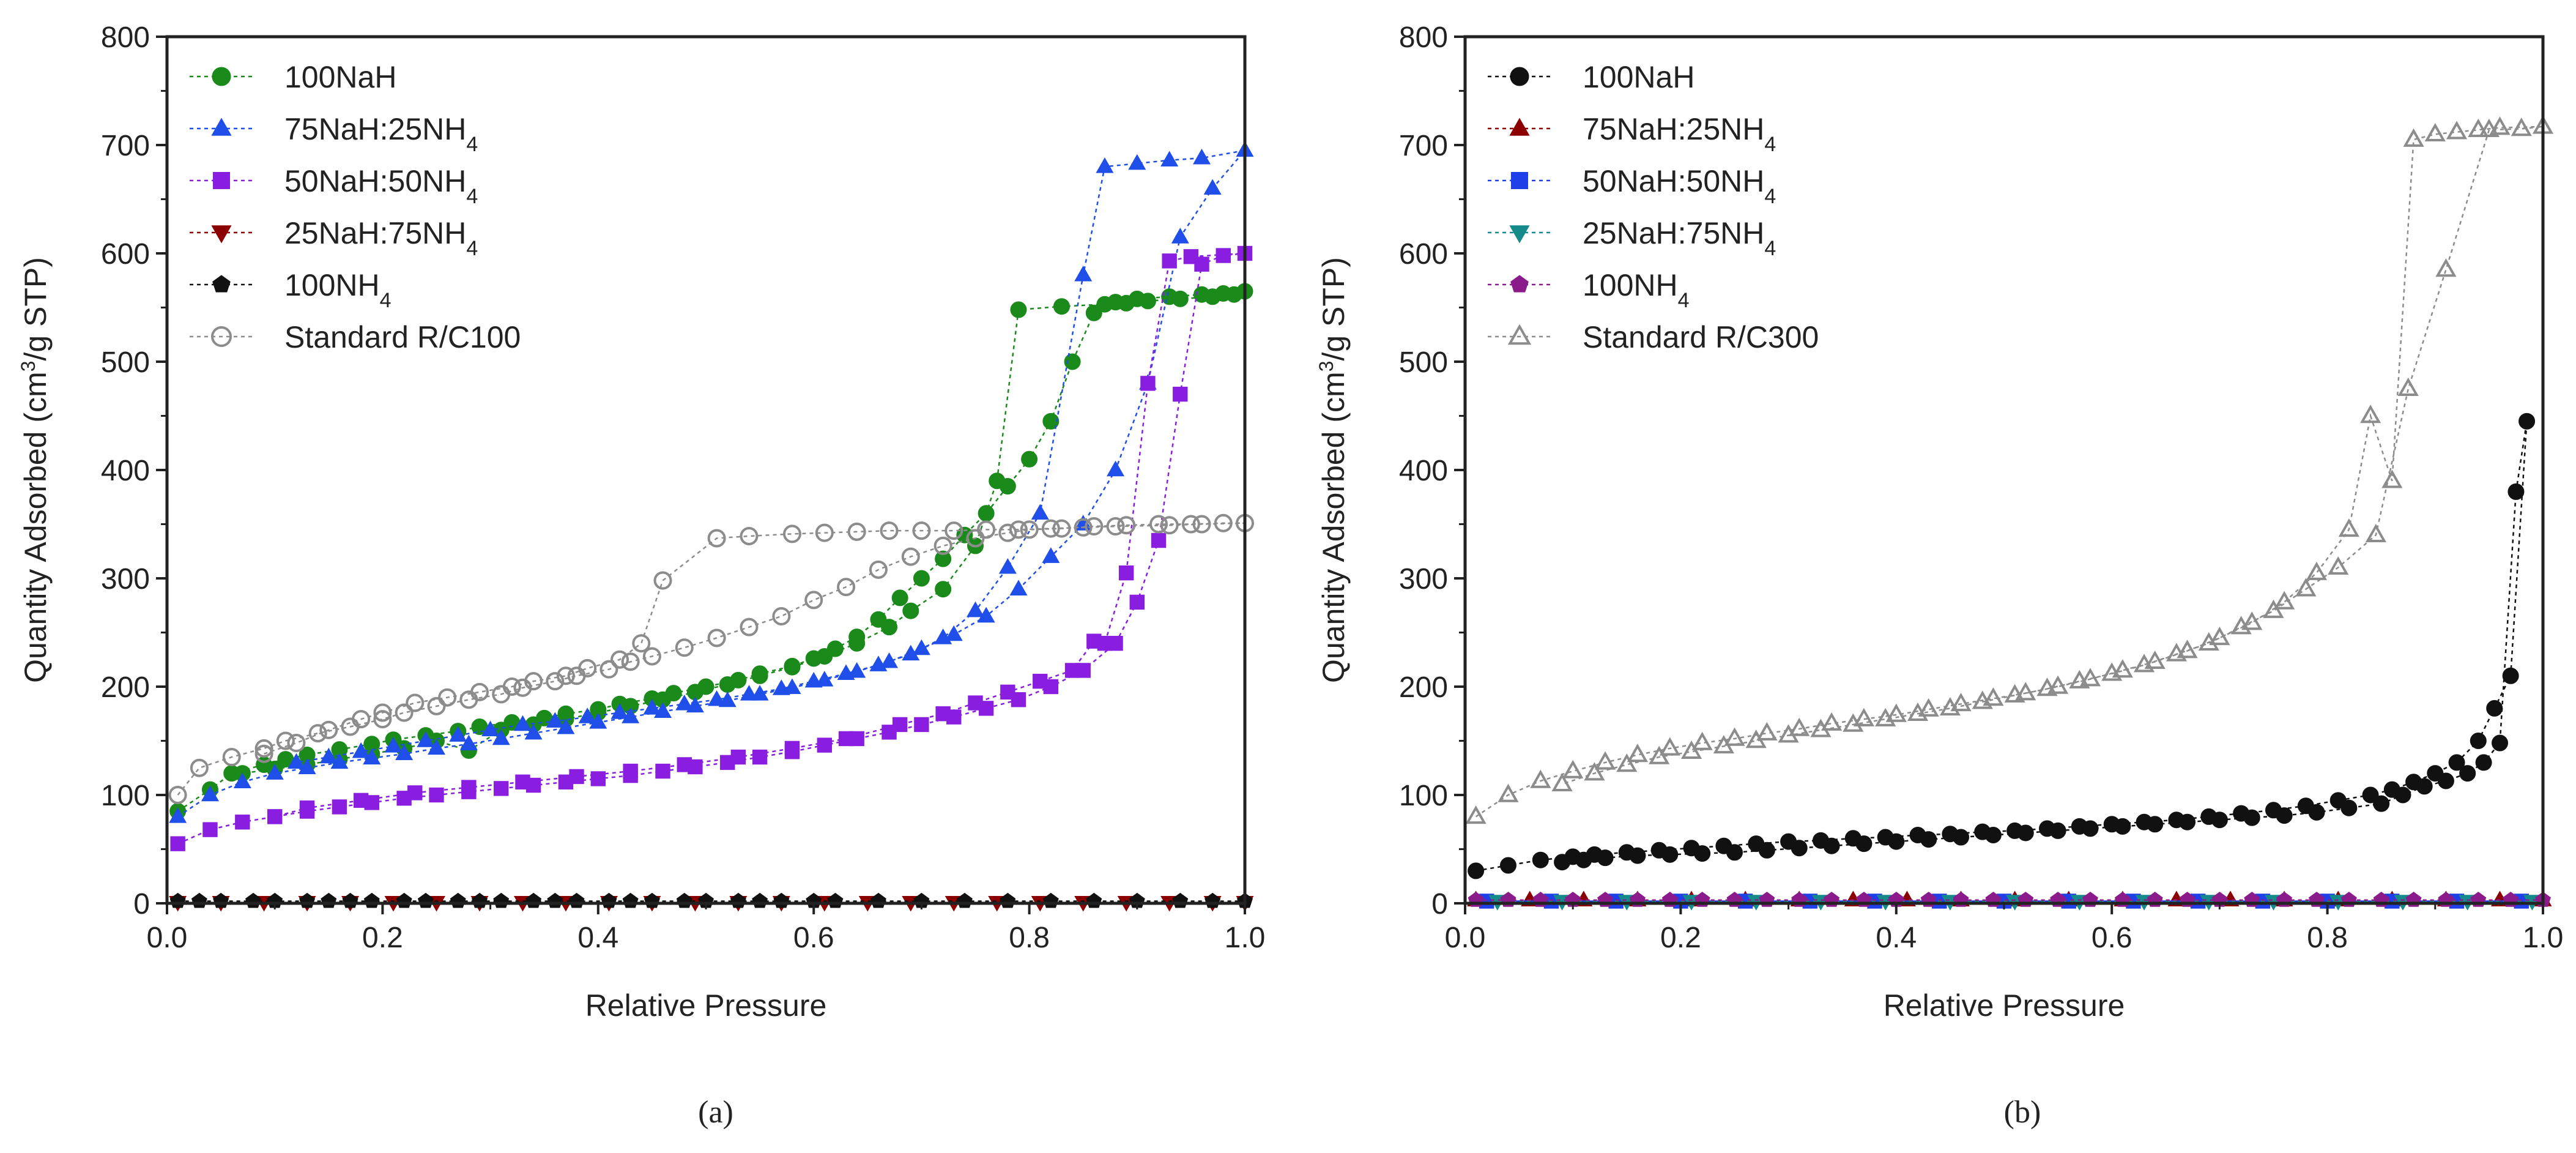  I want to click on legend-item: 100NaH, so click(293, 77).